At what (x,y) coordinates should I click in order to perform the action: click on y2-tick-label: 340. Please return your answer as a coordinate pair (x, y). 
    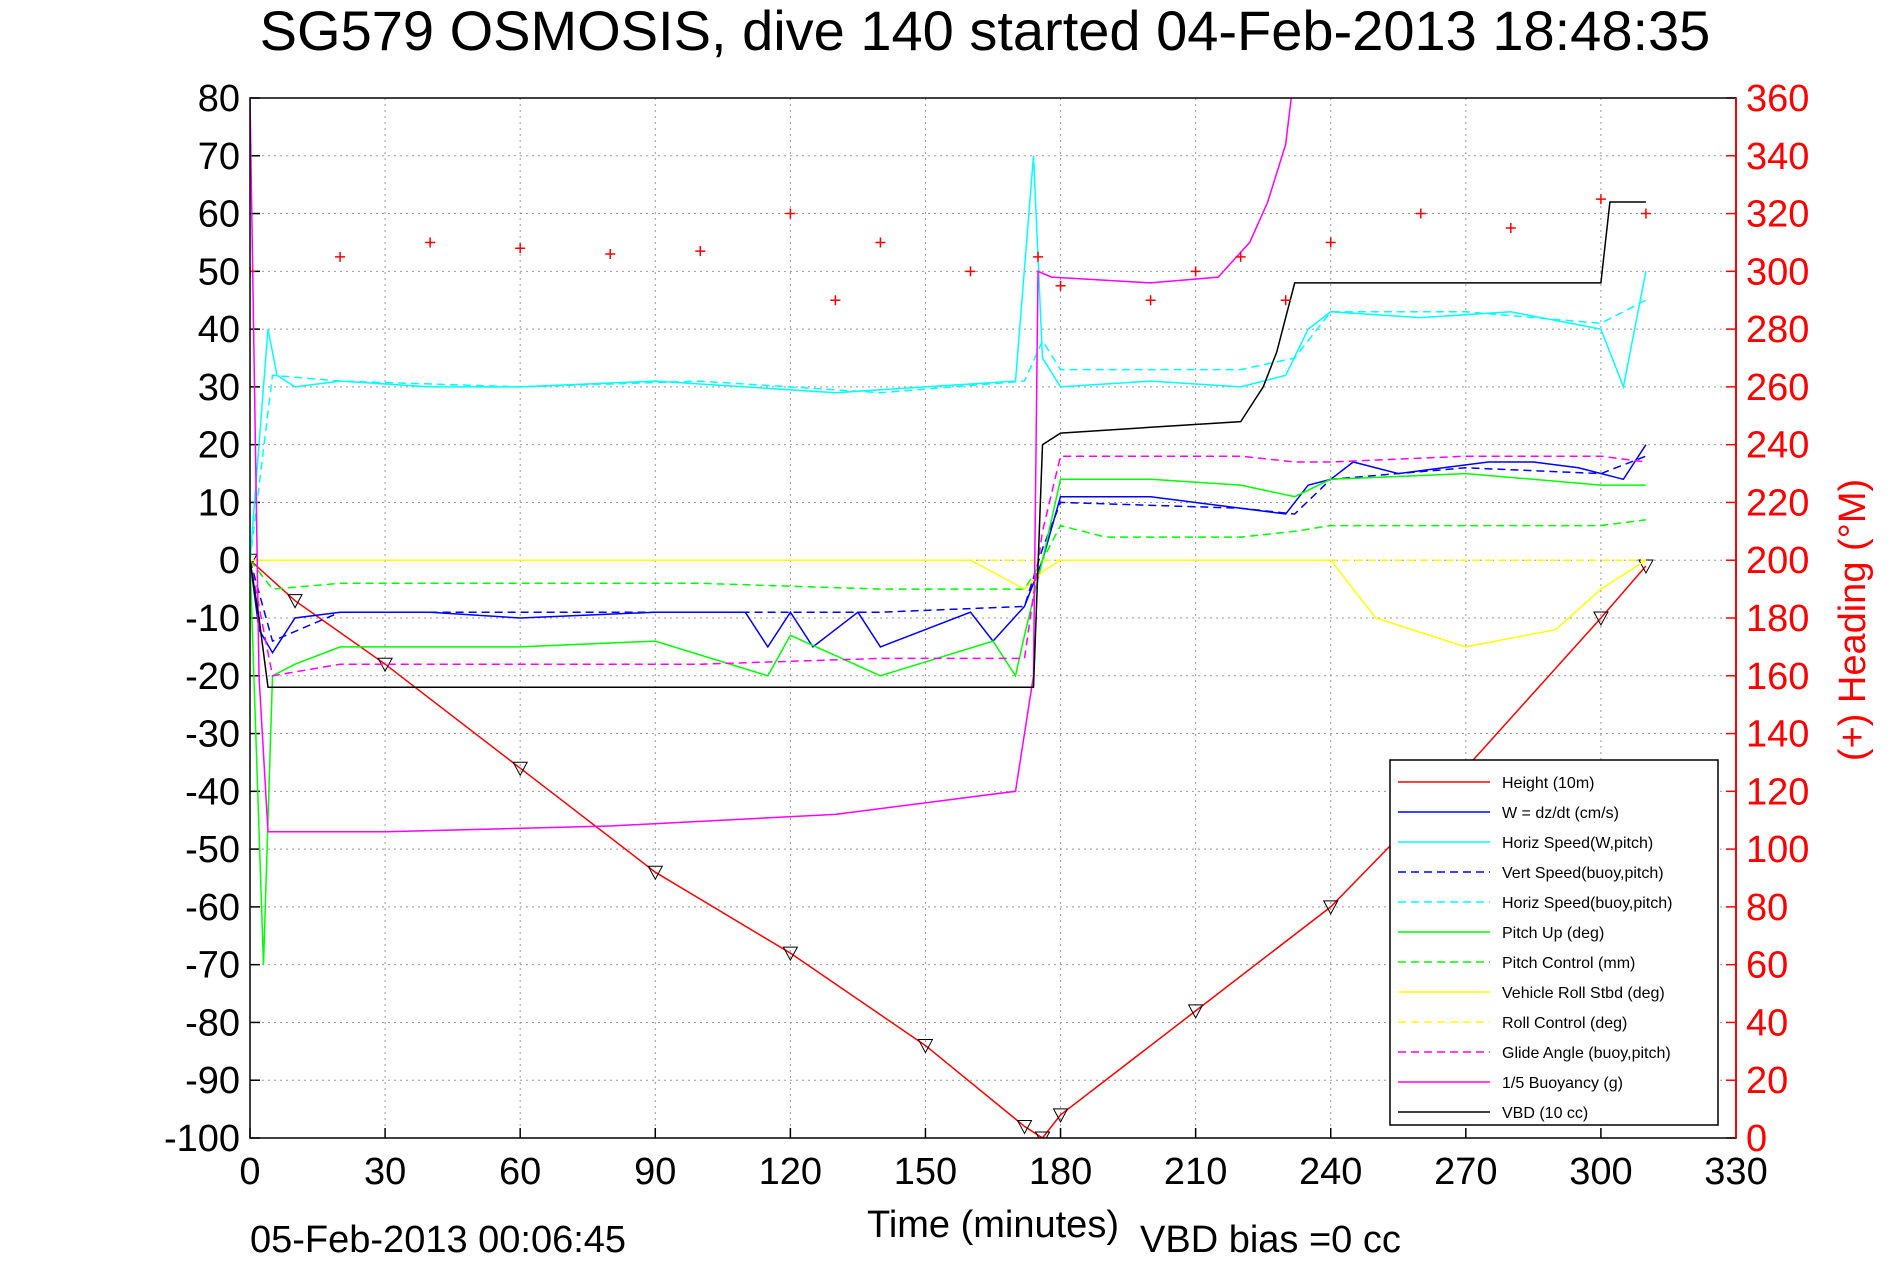
    Looking at the image, I should click on (1777, 157).